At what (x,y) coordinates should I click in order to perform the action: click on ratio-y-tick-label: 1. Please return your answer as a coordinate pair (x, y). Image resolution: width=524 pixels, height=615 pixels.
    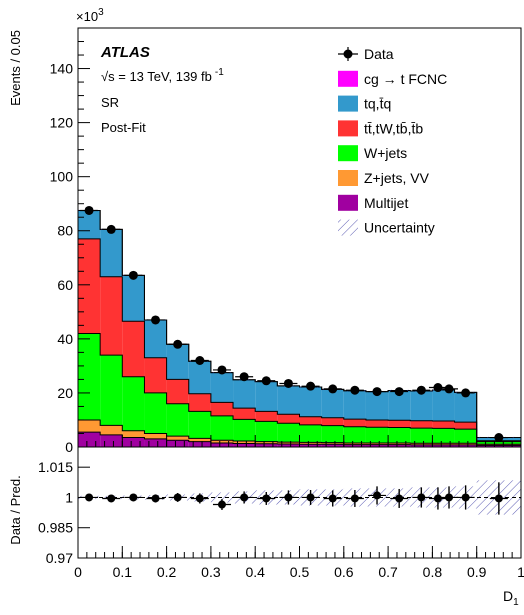
    Looking at the image, I should click on (69, 497).